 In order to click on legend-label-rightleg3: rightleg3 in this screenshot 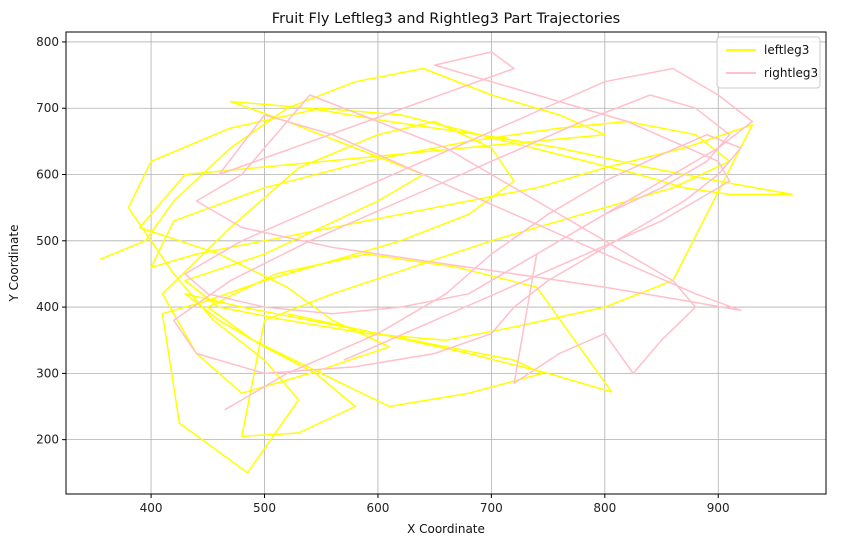, I will do `click(791, 73)`.